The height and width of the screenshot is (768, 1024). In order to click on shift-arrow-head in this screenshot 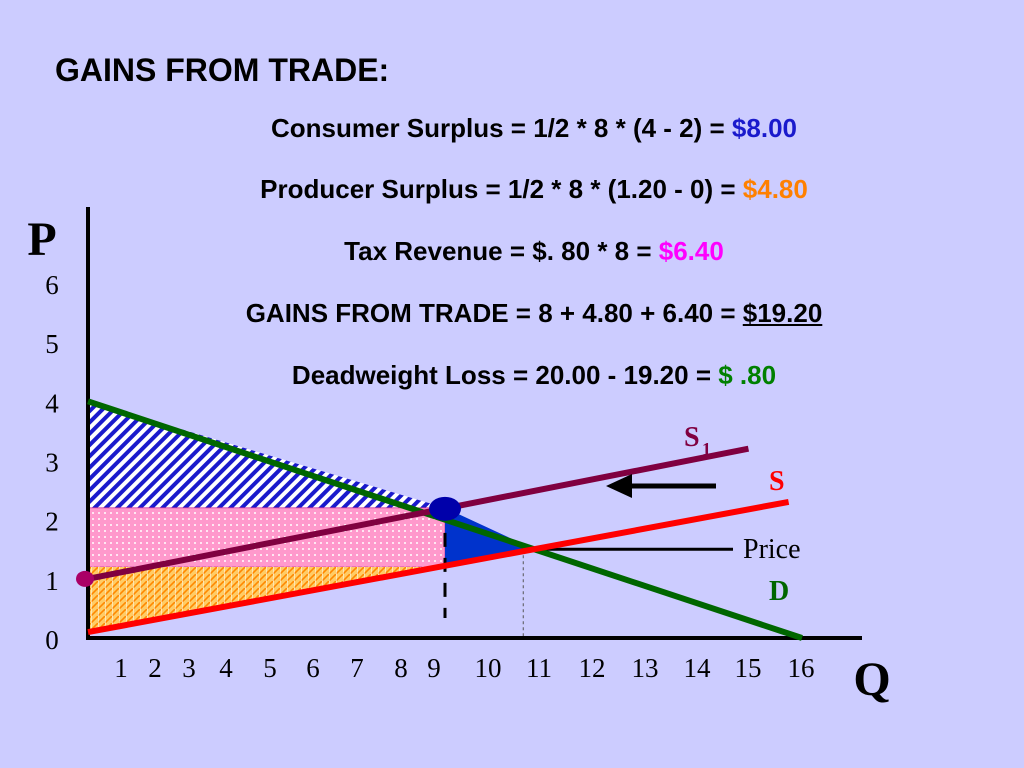, I will do `click(619, 486)`.